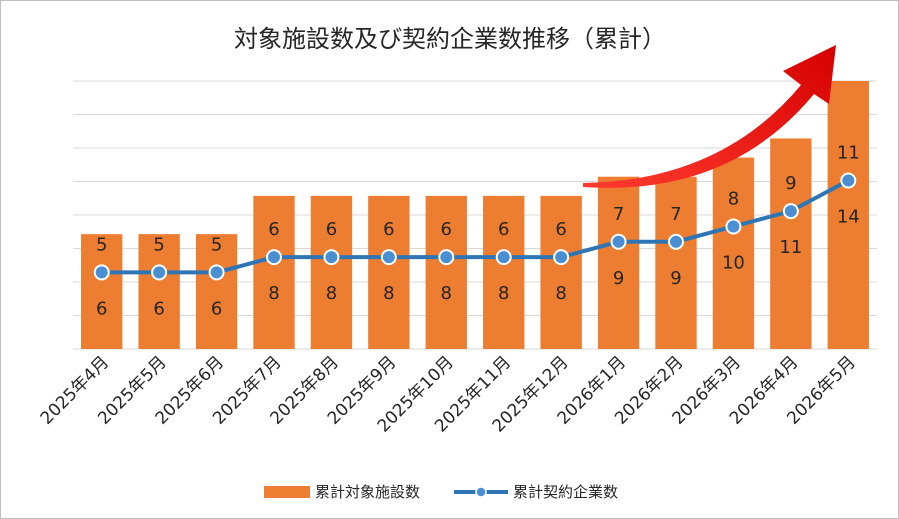  Describe the element at coordinates (733, 198) in the screenshot. I see `line-data-label: 8` at that location.